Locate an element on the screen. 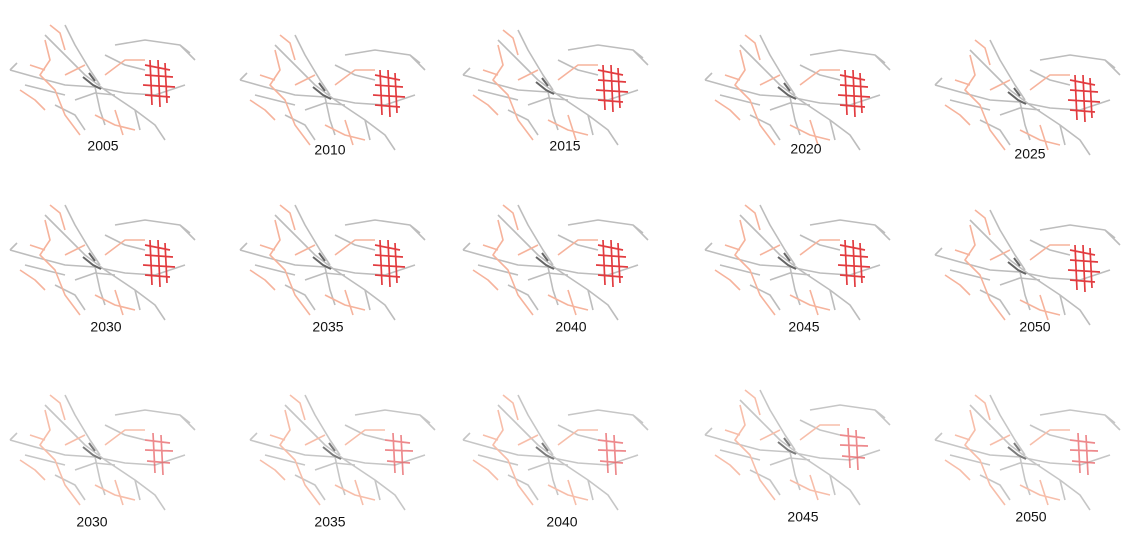  year-label: 2005 is located at coordinates (102, 146).